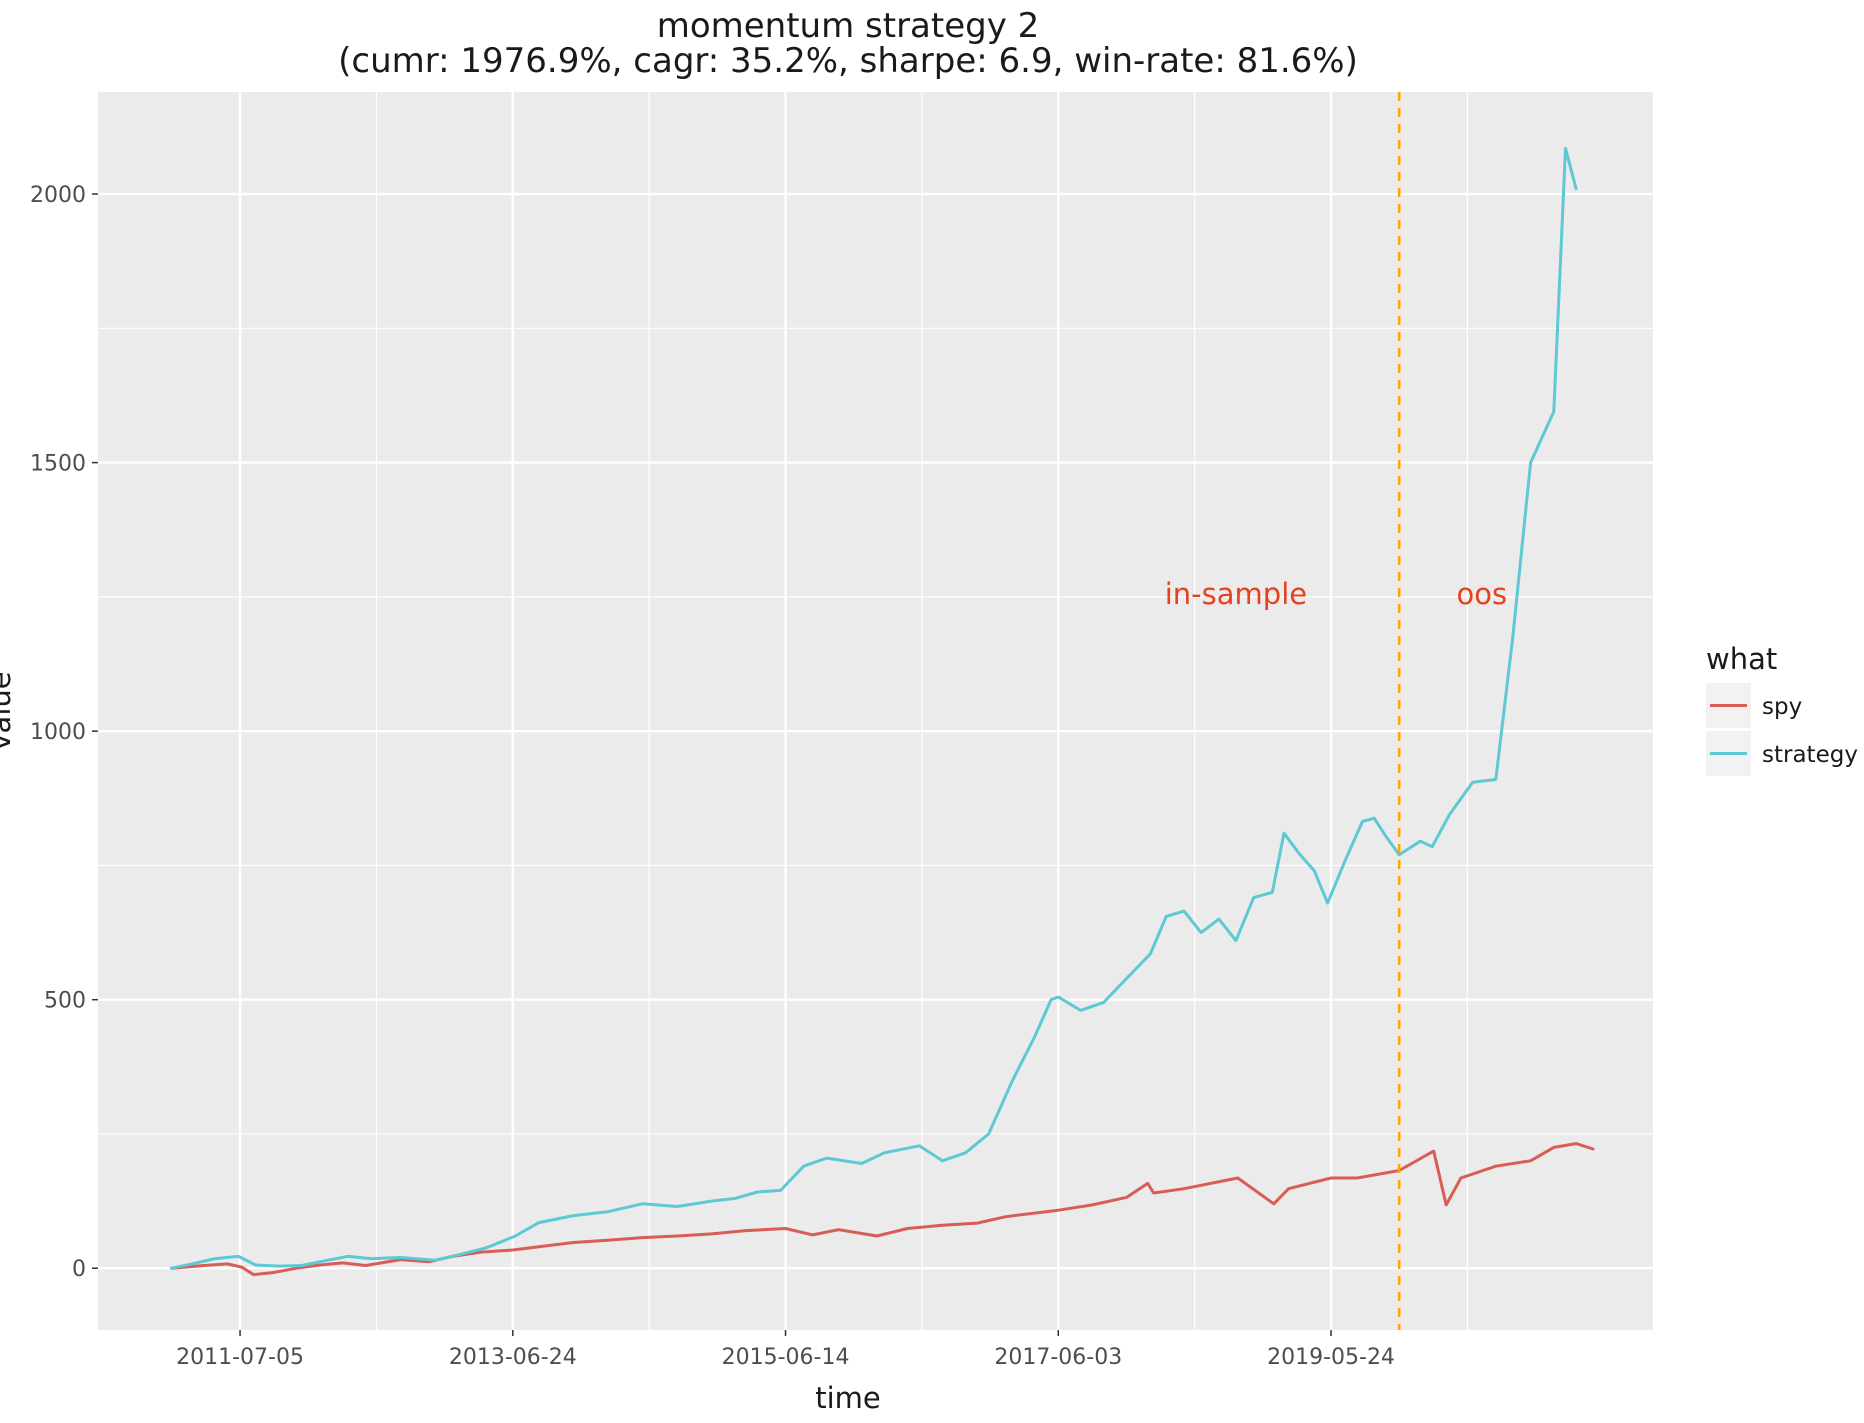  What do you see at coordinates (1331, 1357) in the screenshot?
I see `x-tick-label: 2019-05-24` at bounding box center [1331, 1357].